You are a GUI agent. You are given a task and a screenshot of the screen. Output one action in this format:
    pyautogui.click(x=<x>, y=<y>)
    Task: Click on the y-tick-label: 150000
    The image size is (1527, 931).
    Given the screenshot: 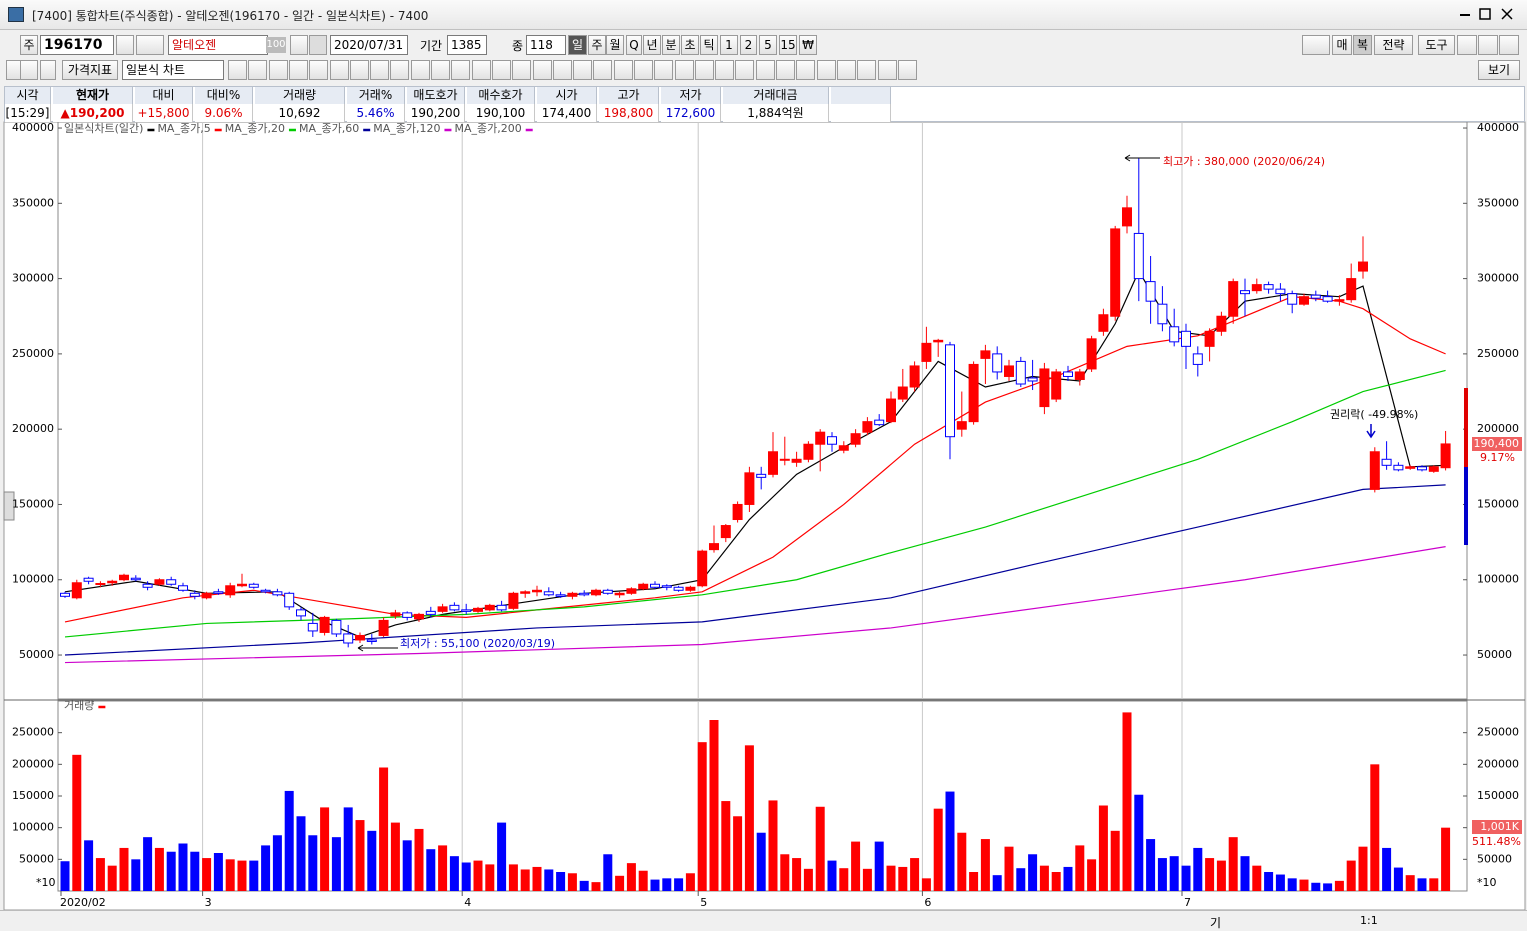 What is the action you would take?
    pyautogui.click(x=1498, y=795)
    